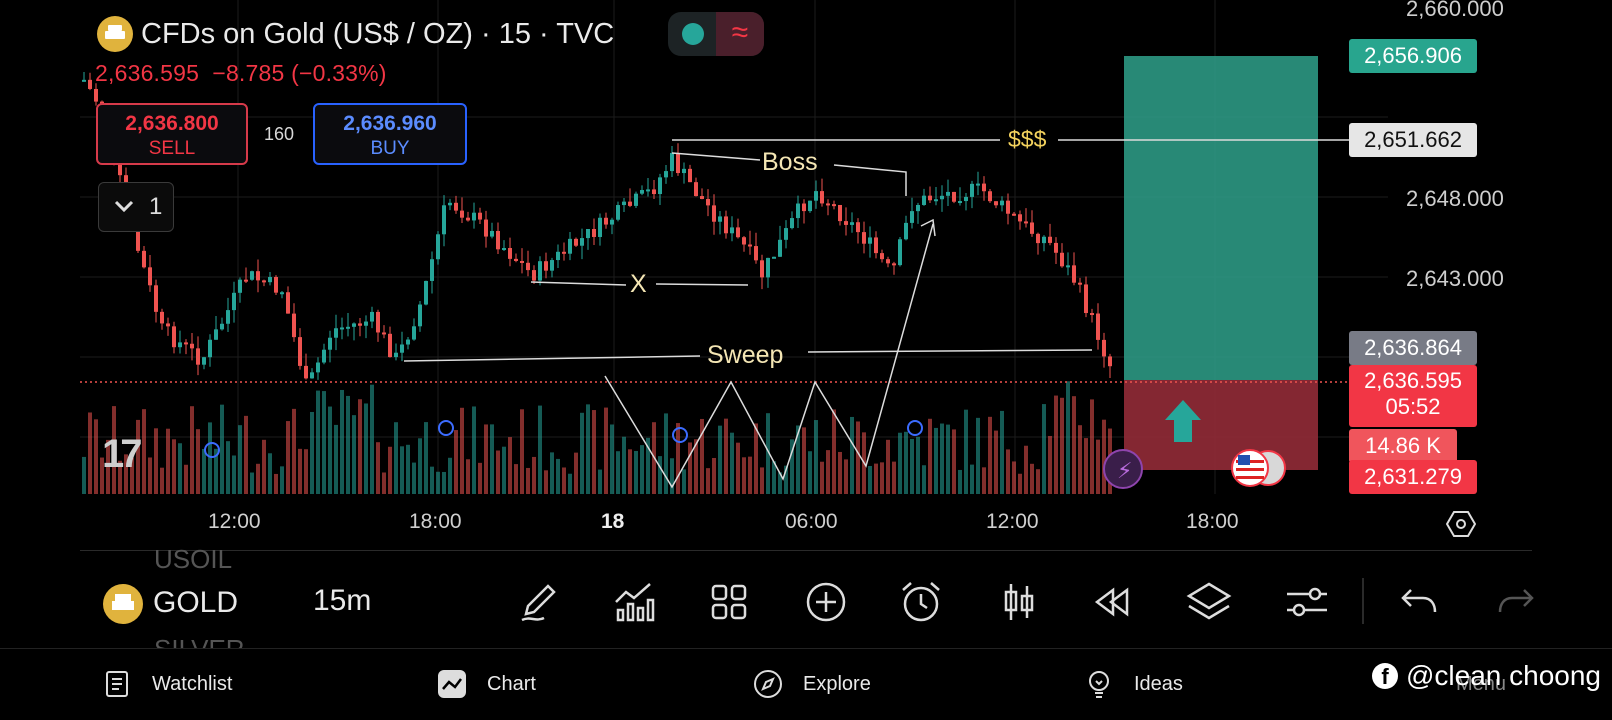 Image resolution: width=1612 pixels, height=720 pixels. What do you see at coordinates (452, 684) in the screenshot?
I see `chart-icon` at bounding box center [452, 684].